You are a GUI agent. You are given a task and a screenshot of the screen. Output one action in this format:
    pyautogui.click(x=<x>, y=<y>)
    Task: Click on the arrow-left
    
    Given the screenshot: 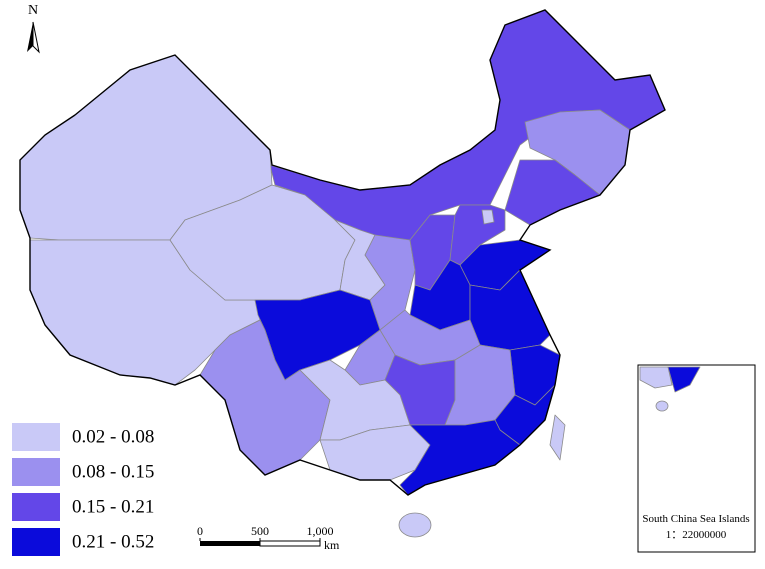 What is the action you would take?
    pyautogui.click(x=30, y=37)
    